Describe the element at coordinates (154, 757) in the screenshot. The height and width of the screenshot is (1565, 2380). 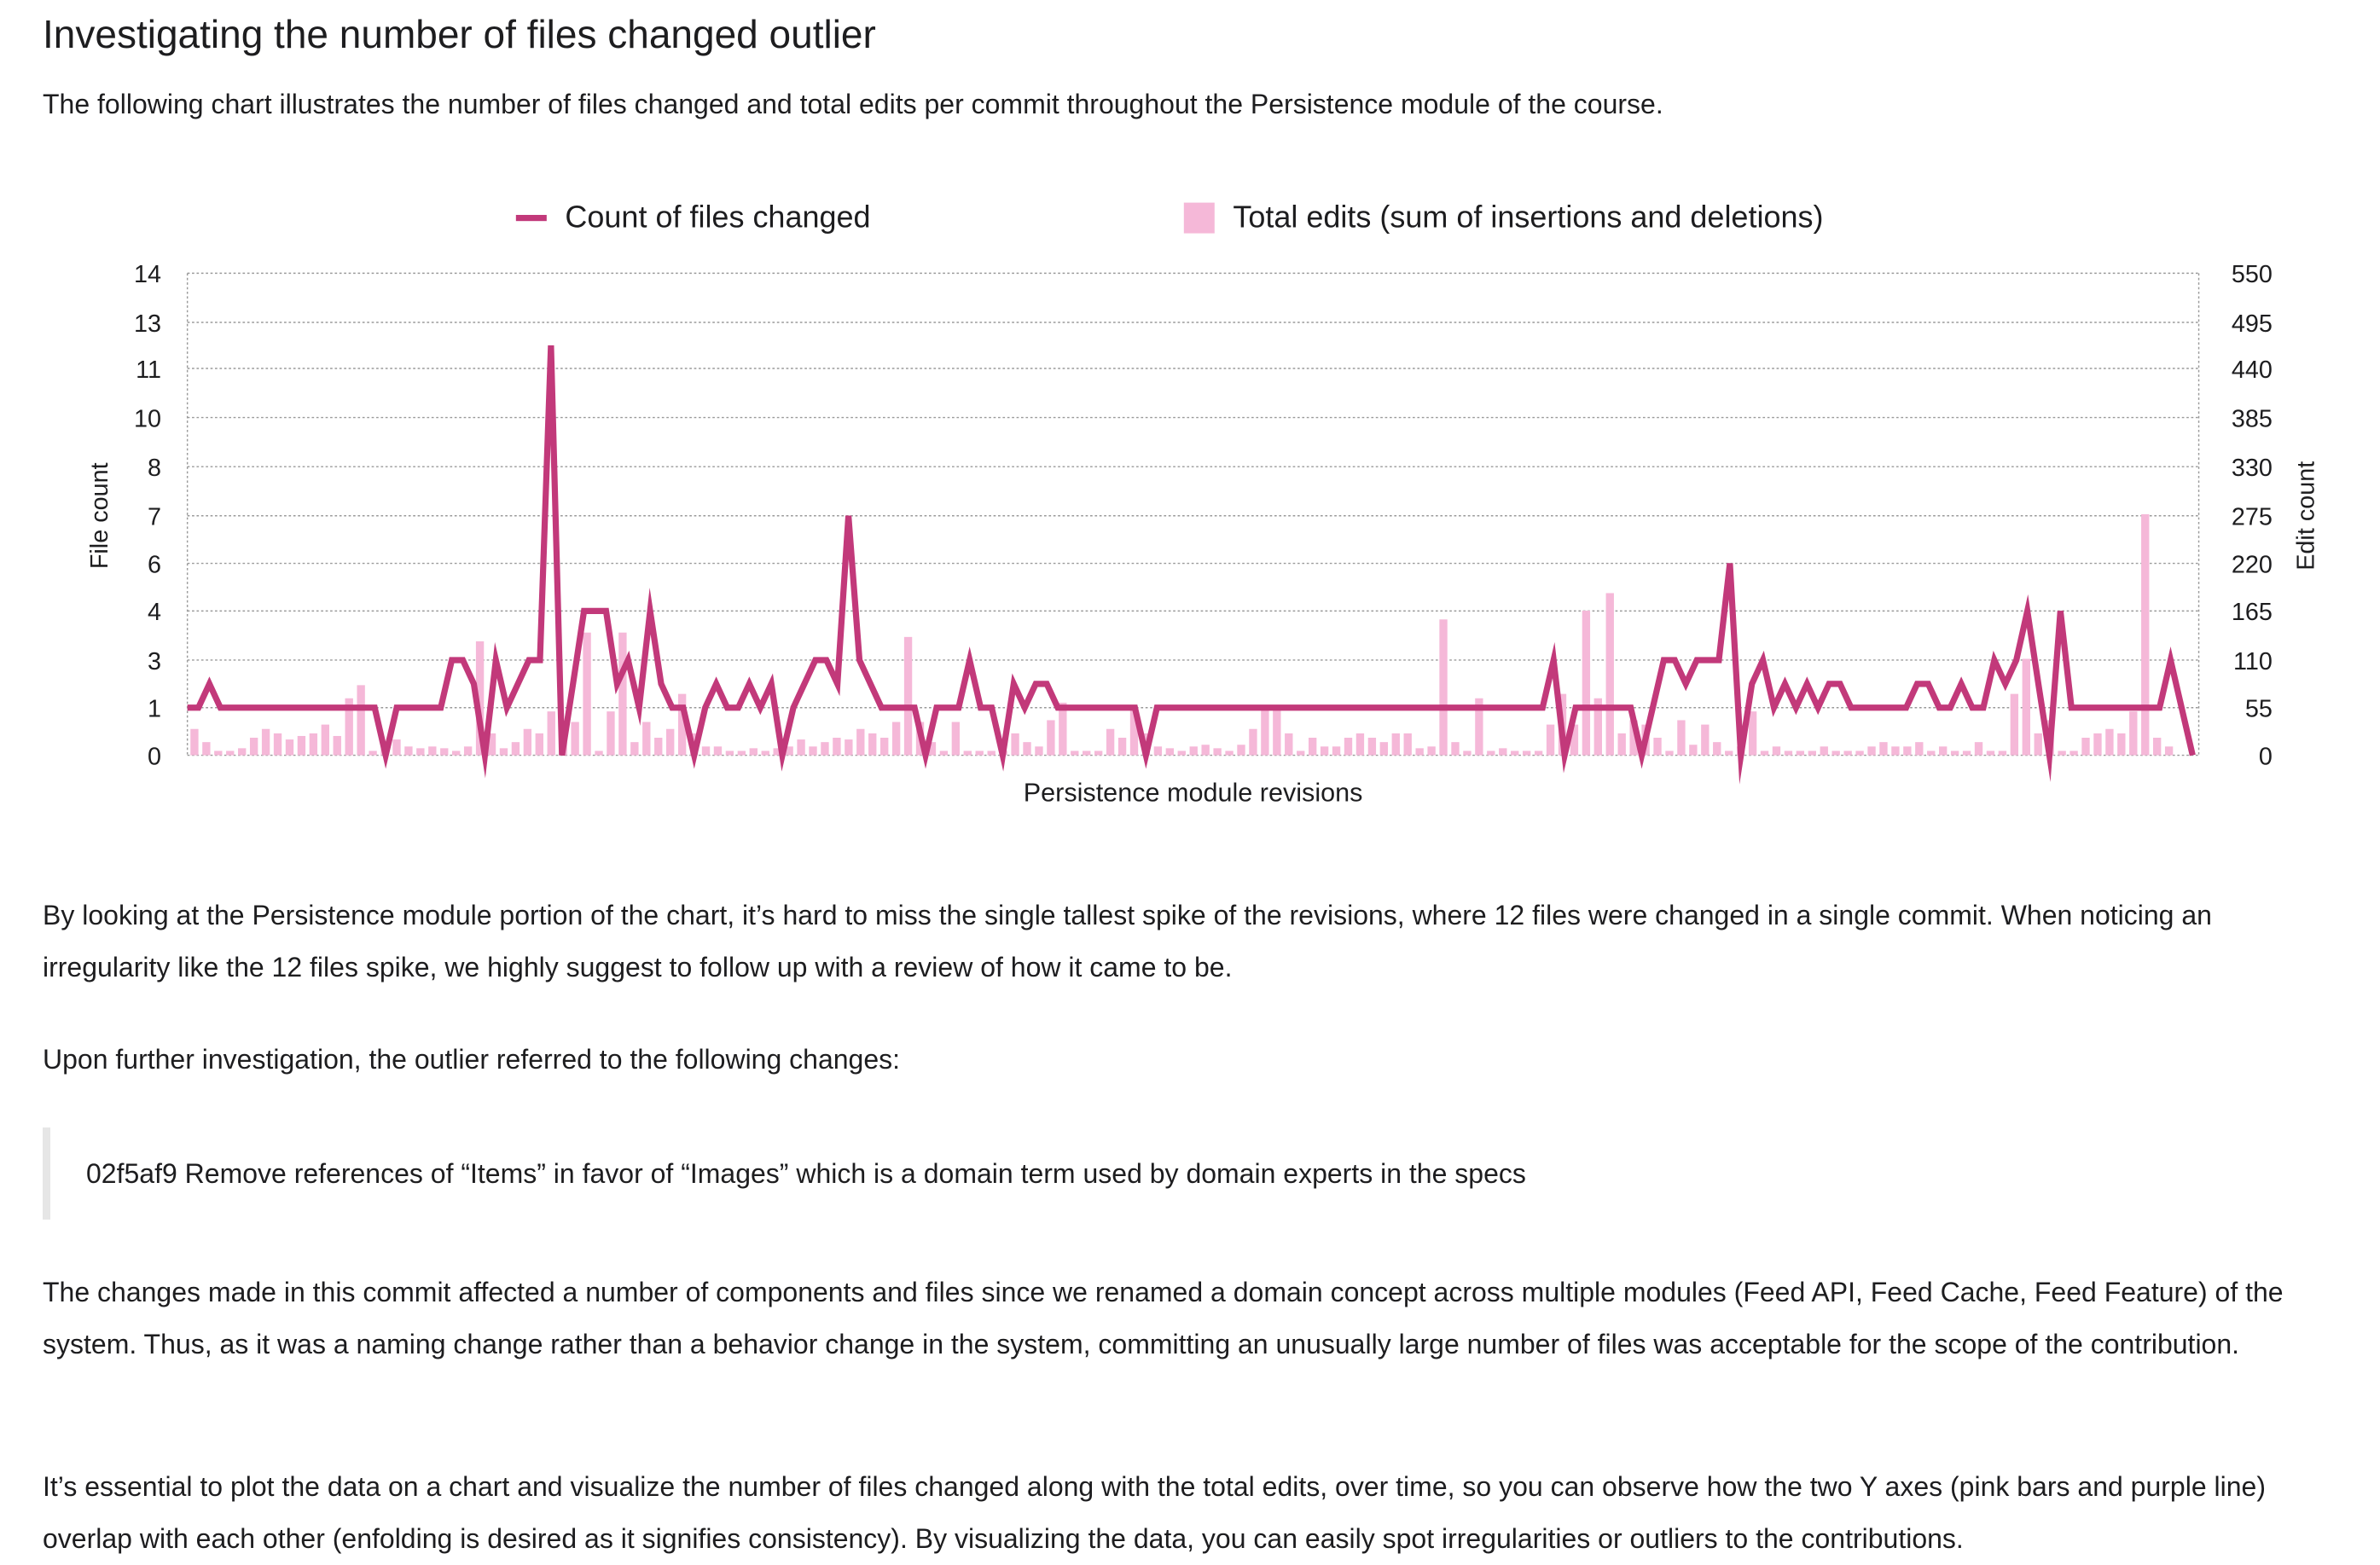
I see `left-tick-label: 0` at that location.